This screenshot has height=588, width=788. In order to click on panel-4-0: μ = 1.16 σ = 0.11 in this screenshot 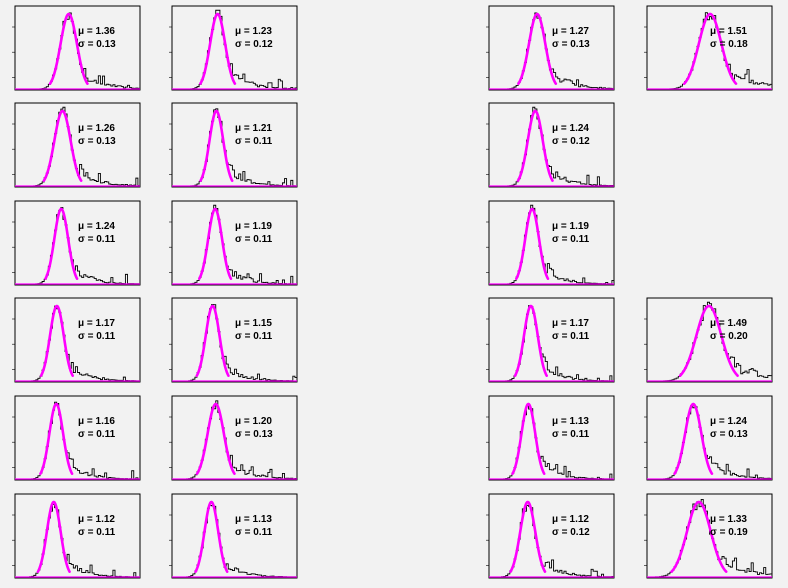, I will do `click(76, 438)`.